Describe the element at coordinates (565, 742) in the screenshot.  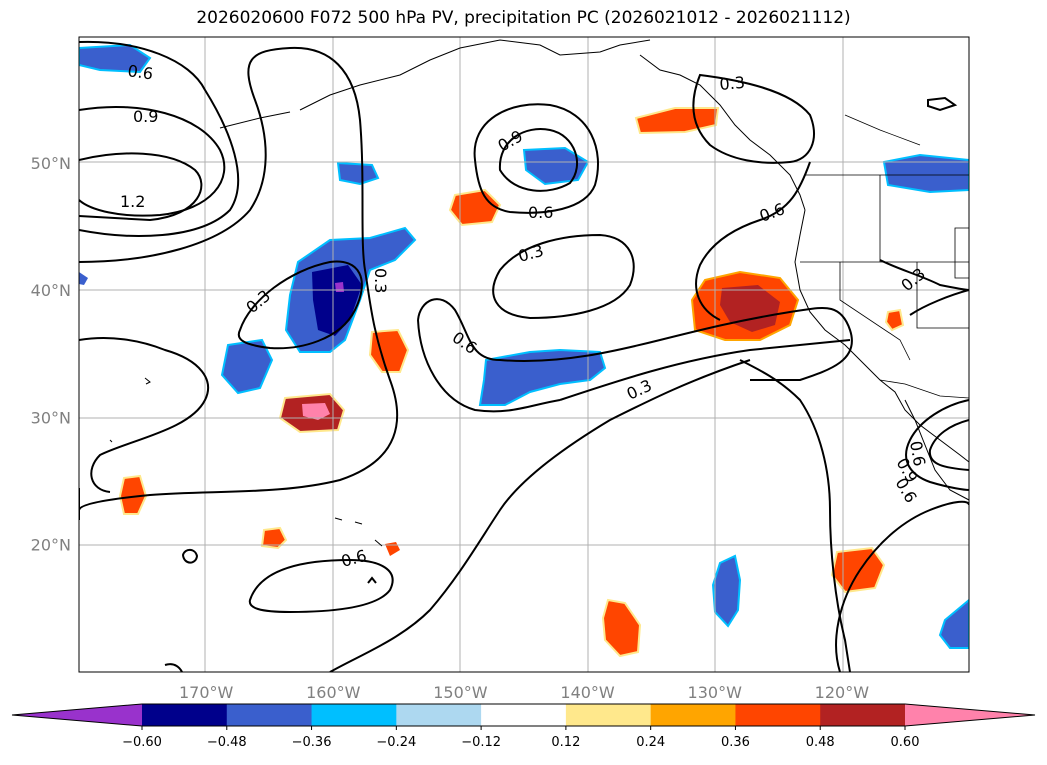
I see `colorbar-tick-label: 0.12` at that location.